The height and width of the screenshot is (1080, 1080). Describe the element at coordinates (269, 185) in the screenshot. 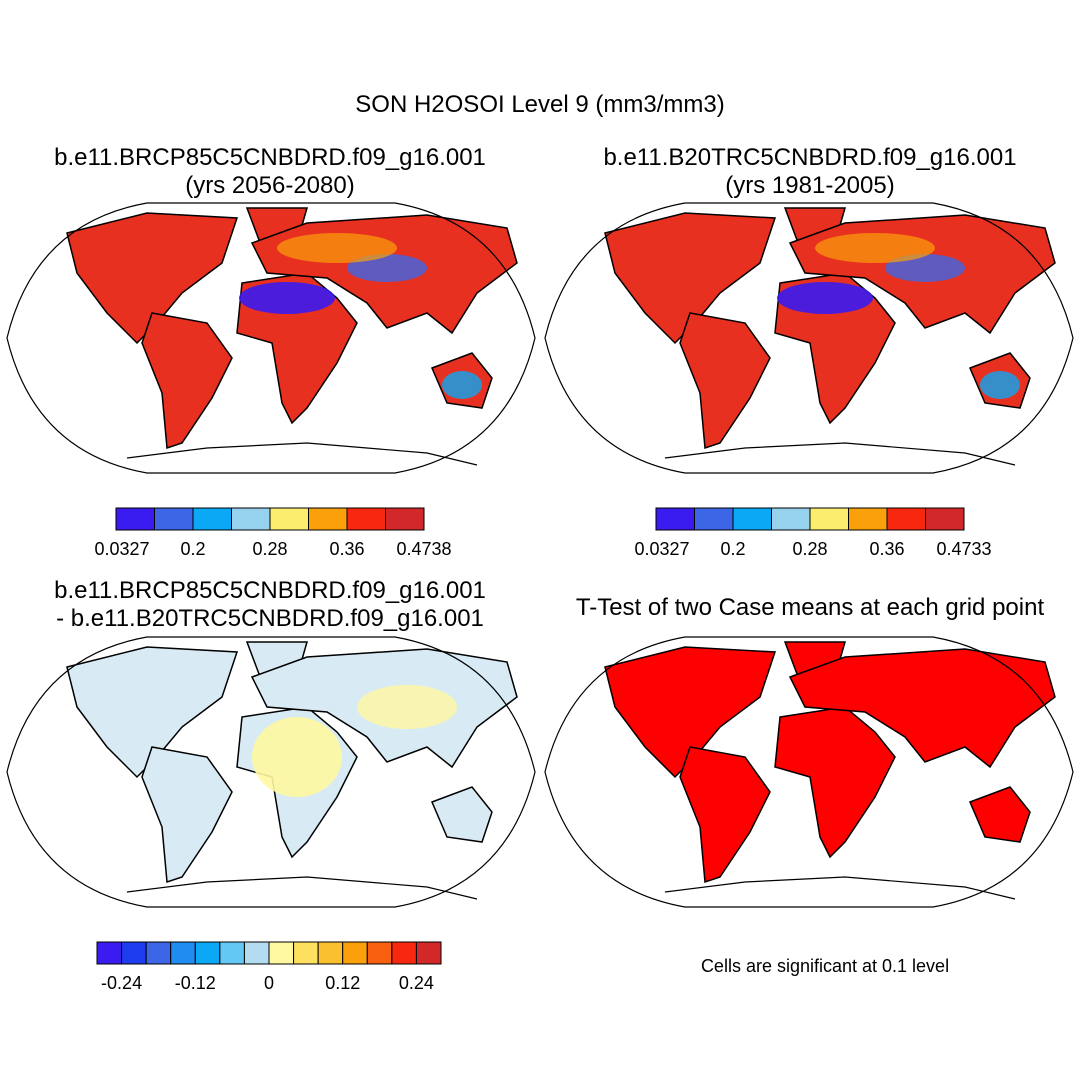

I see `panel-title: (yrs 2056-2080)` at that location.